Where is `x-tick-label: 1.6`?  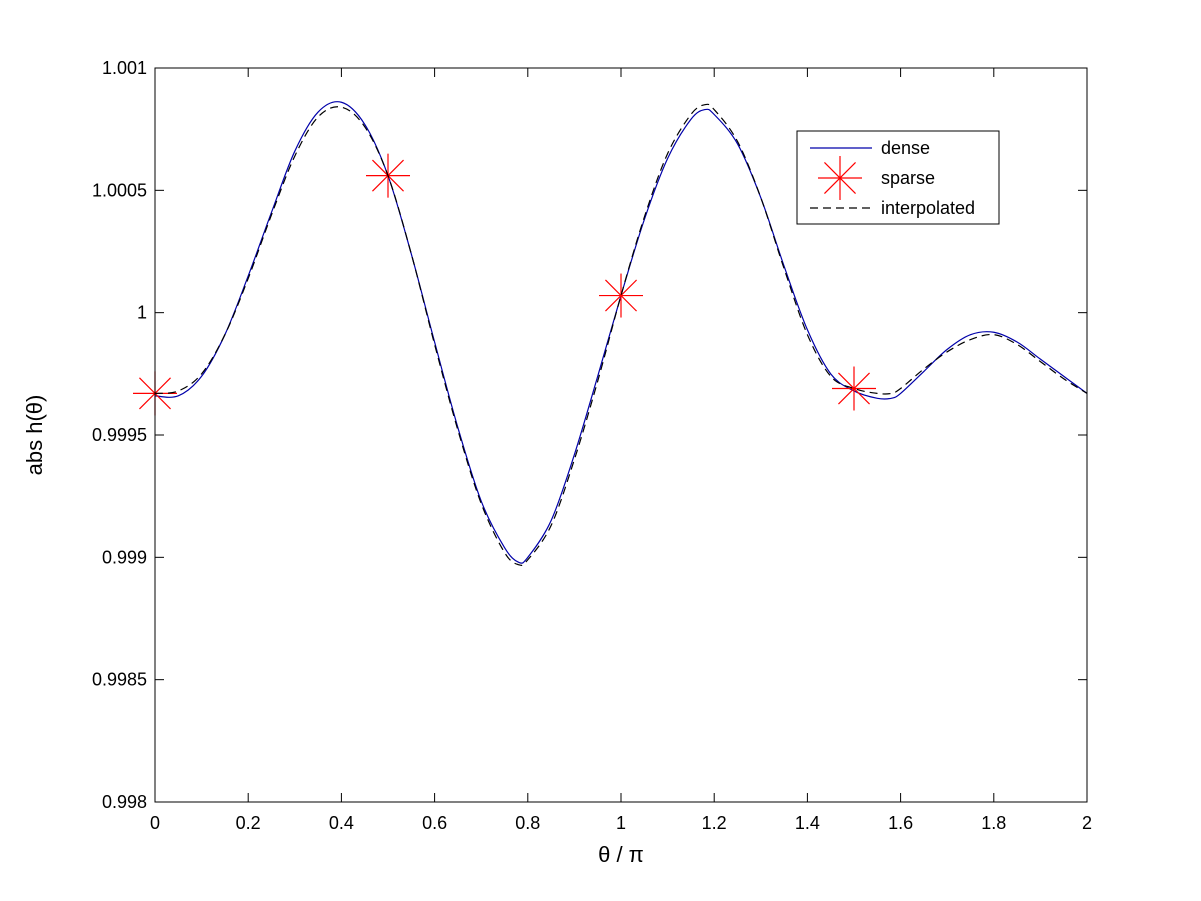 x-tick-label: 1.6 is located at coordinates (900, 823).